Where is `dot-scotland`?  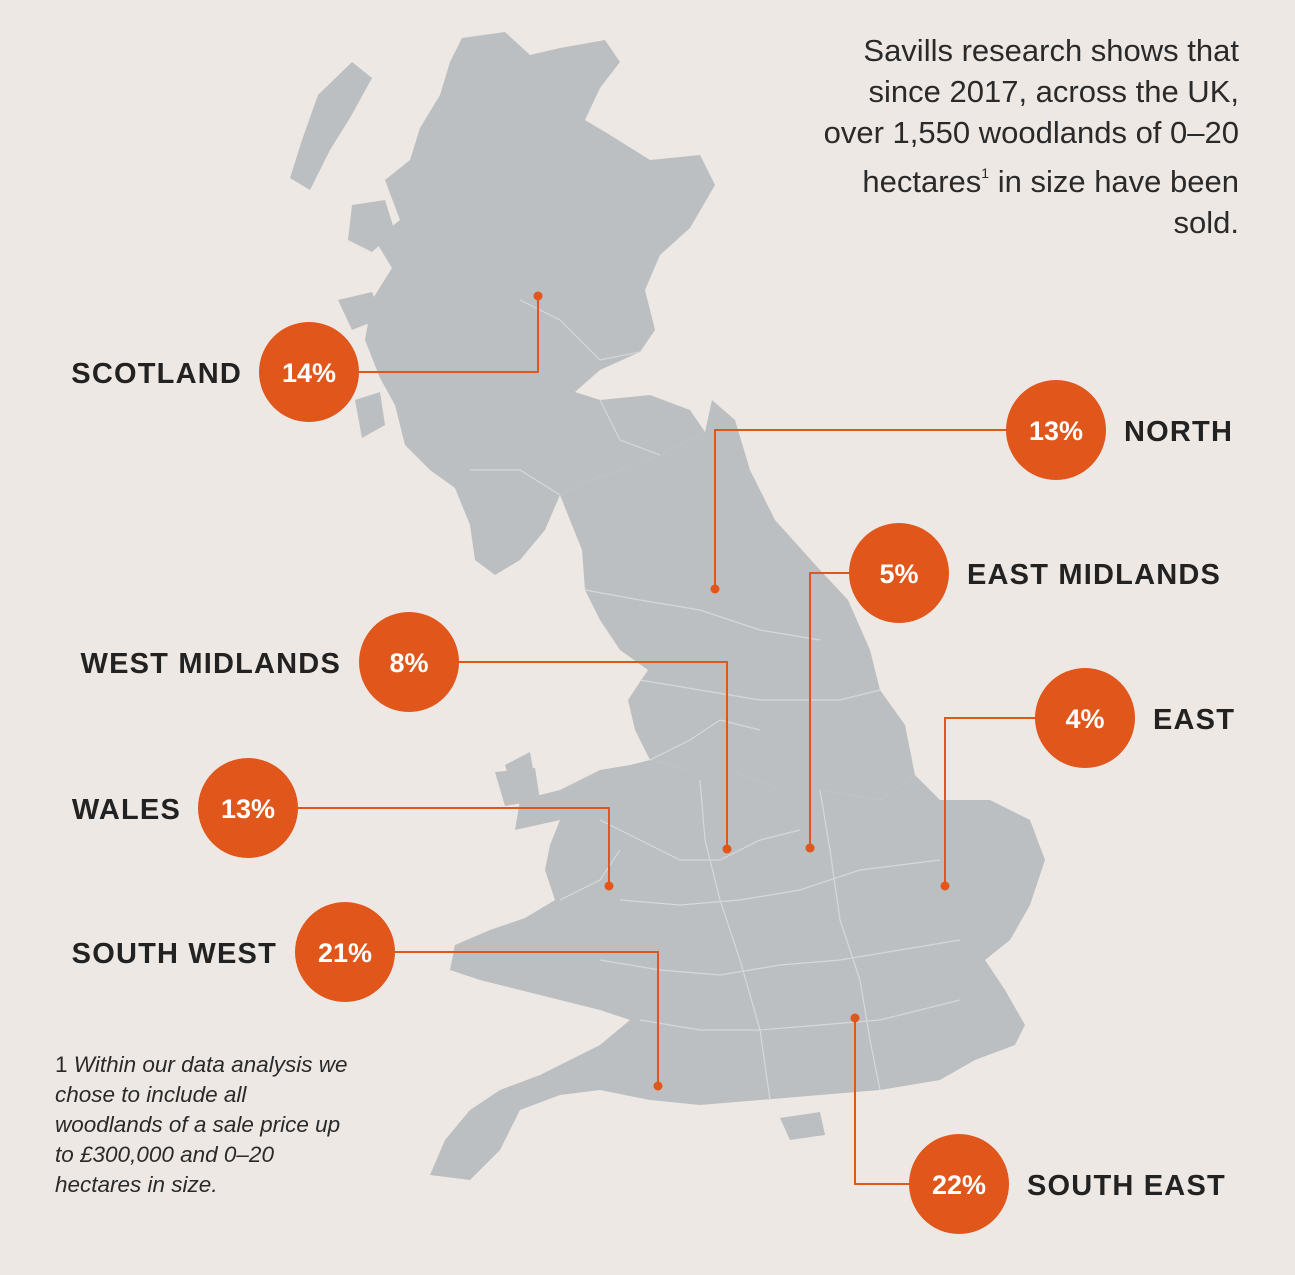 dot-scotland is located at coordinates (538, 296).